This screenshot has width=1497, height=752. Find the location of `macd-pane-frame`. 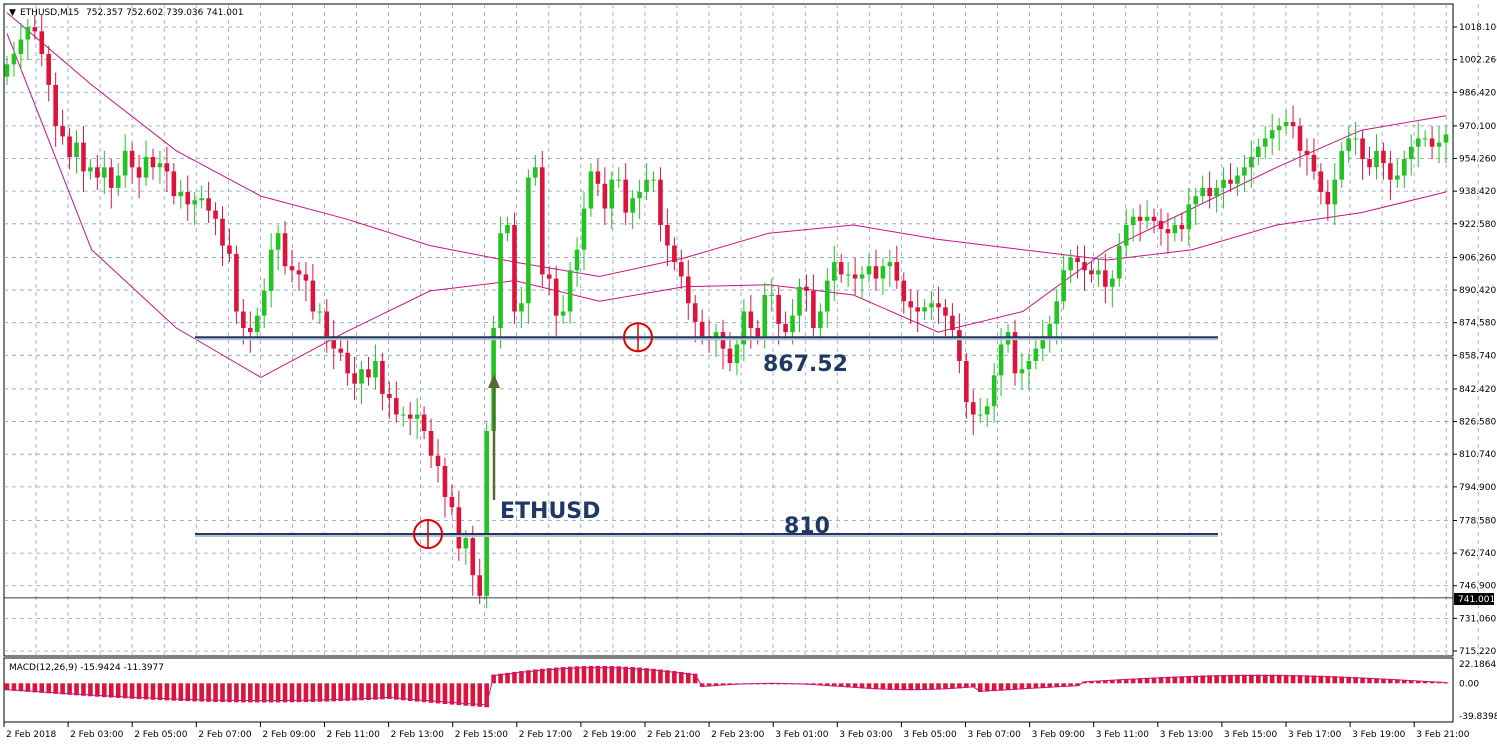

macd-pane-frame is located at coordinates (728, 690).